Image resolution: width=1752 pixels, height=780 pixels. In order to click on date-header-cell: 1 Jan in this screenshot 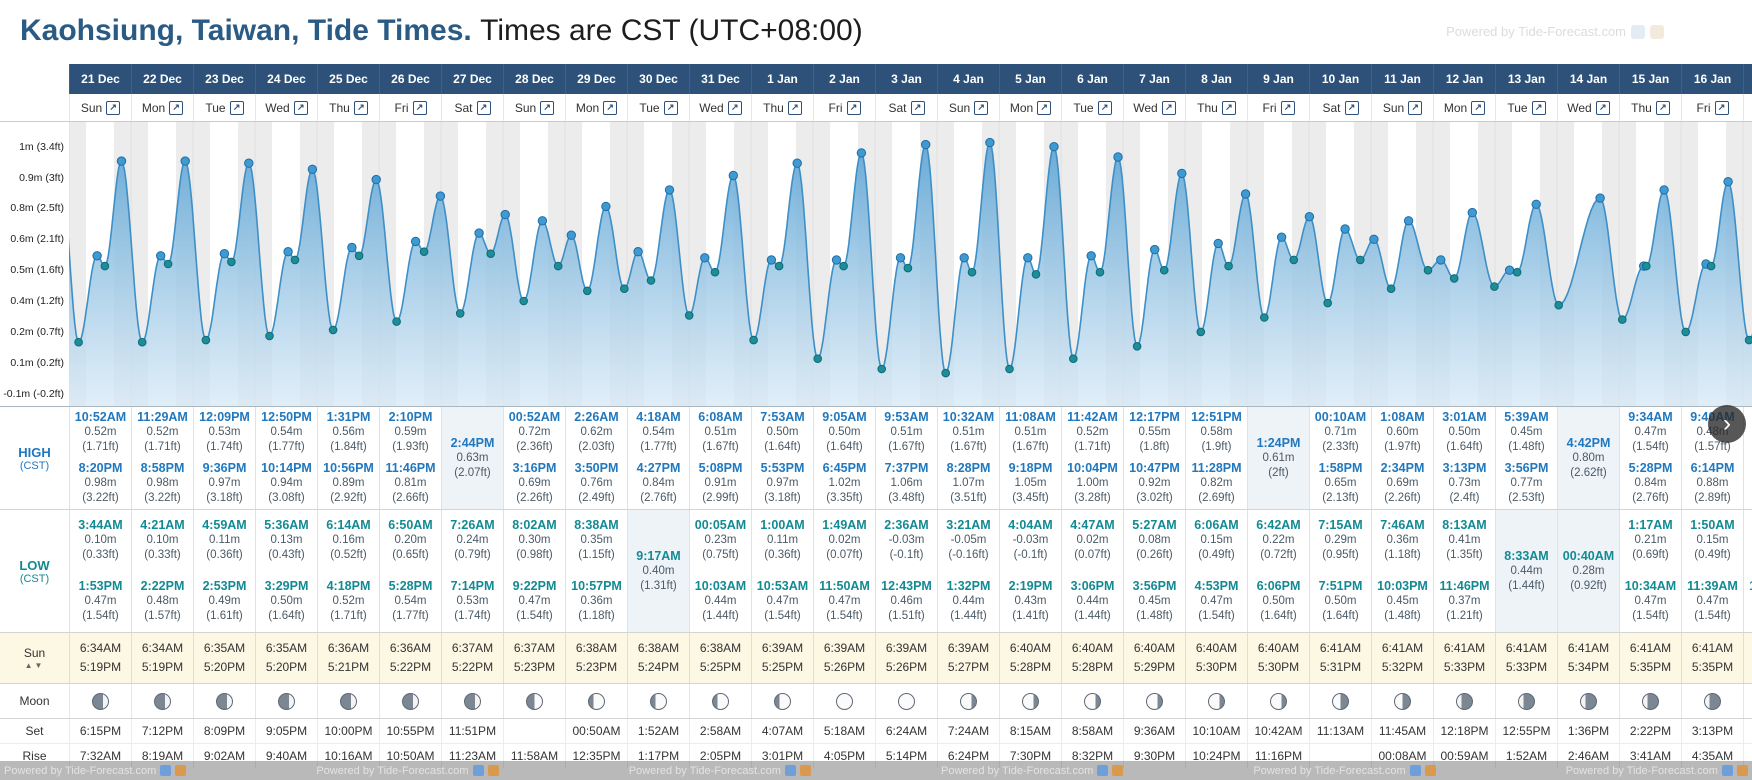, I will do `click(782, 79)`.